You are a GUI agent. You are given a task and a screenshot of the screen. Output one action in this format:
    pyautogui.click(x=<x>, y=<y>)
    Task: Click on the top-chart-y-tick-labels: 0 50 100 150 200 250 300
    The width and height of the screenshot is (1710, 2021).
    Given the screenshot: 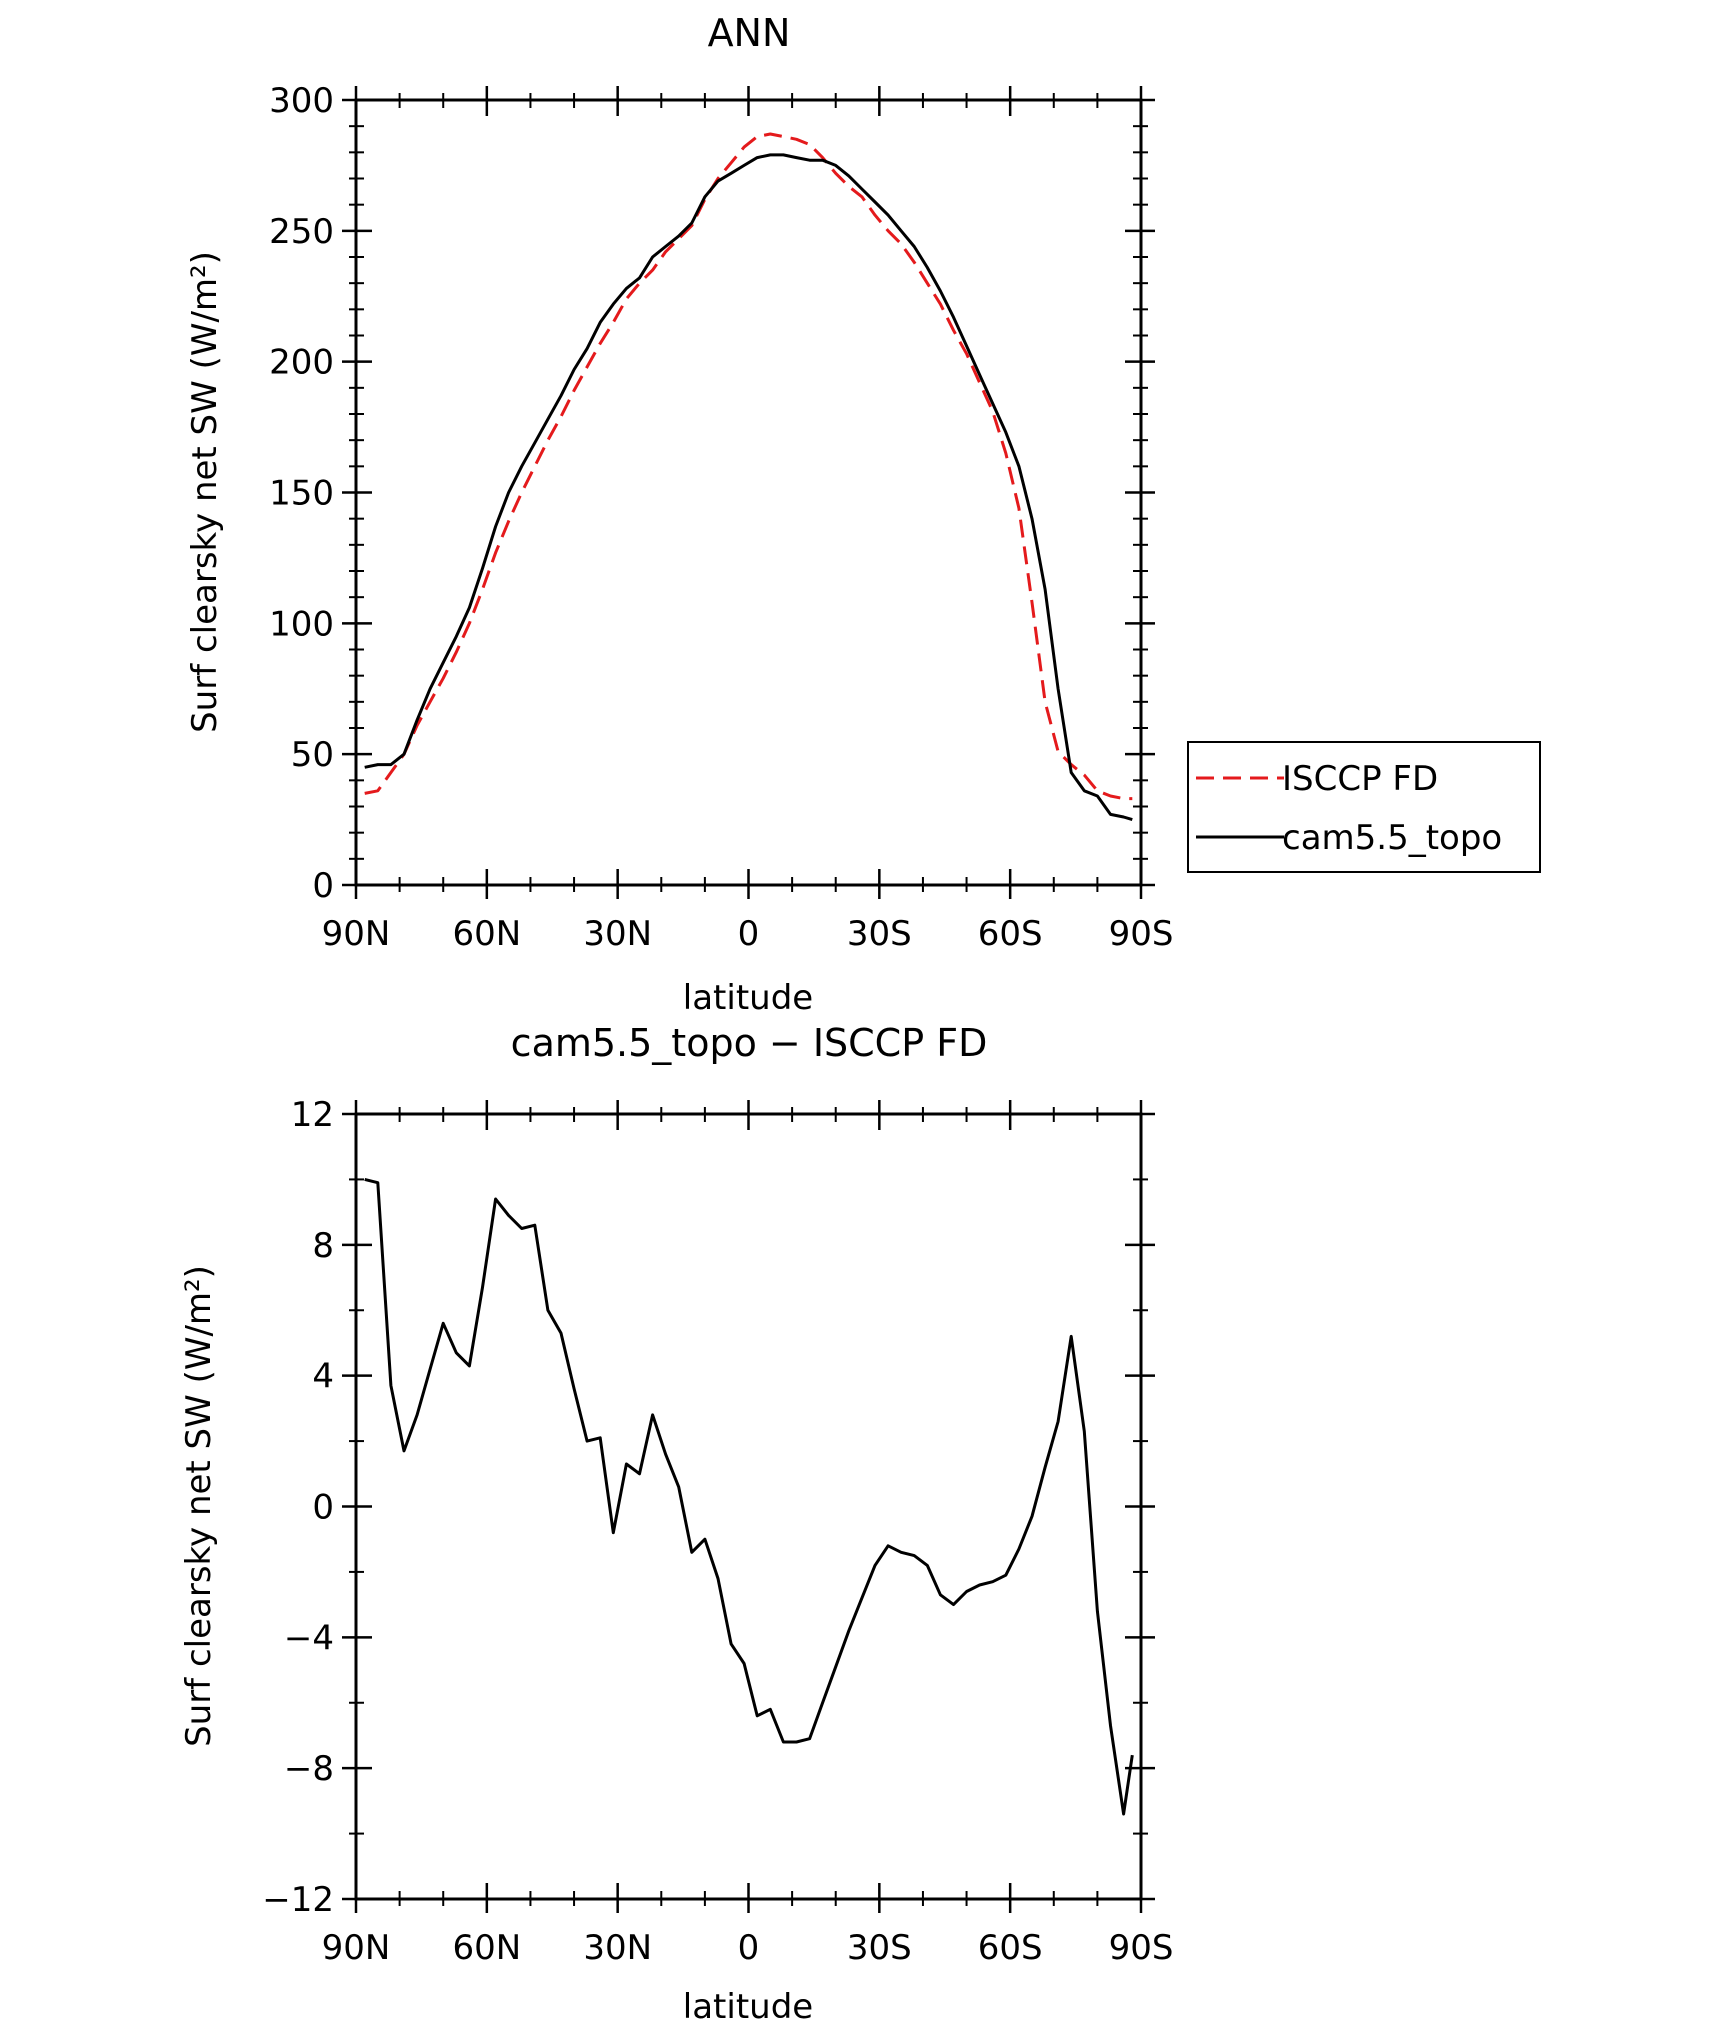 What is the action you would take?
    pyautogui.click(x=301, y=493)
    